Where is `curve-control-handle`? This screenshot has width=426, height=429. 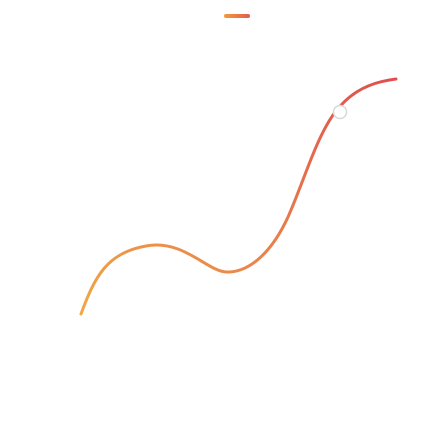 curve-control-handle is located at coordinates (340, 112).